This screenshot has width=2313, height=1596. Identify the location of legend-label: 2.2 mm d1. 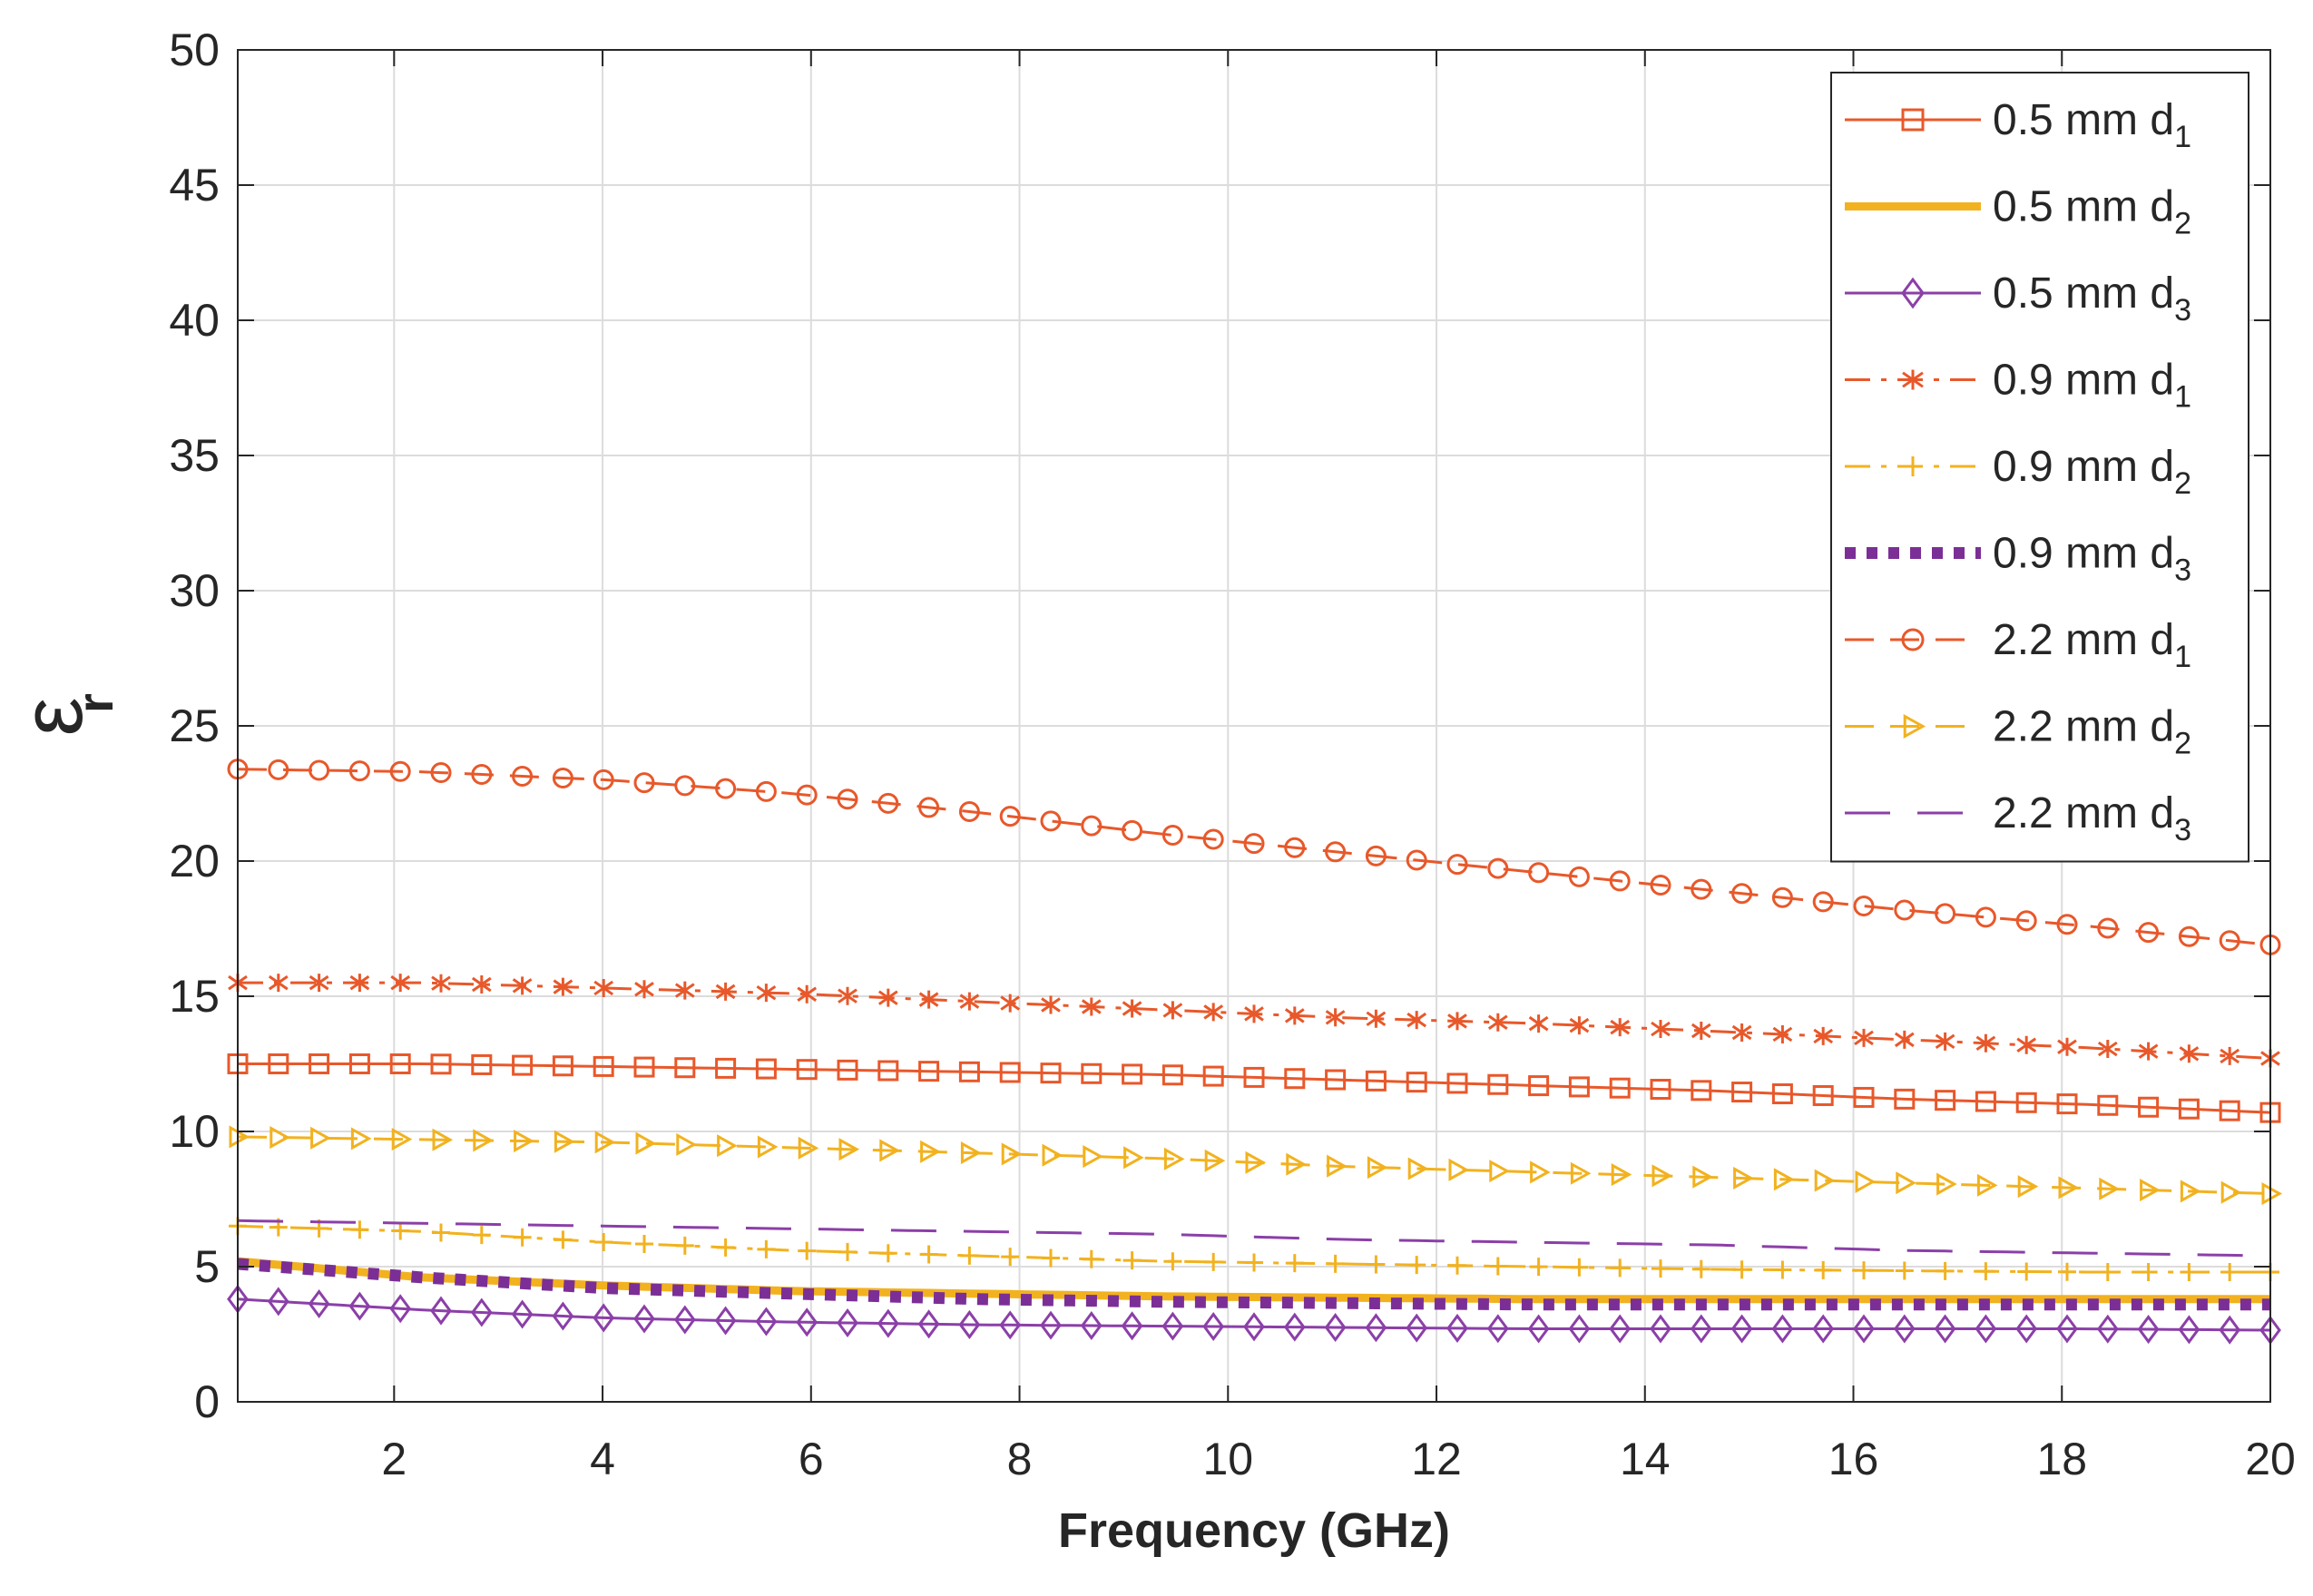
(2092, 645).